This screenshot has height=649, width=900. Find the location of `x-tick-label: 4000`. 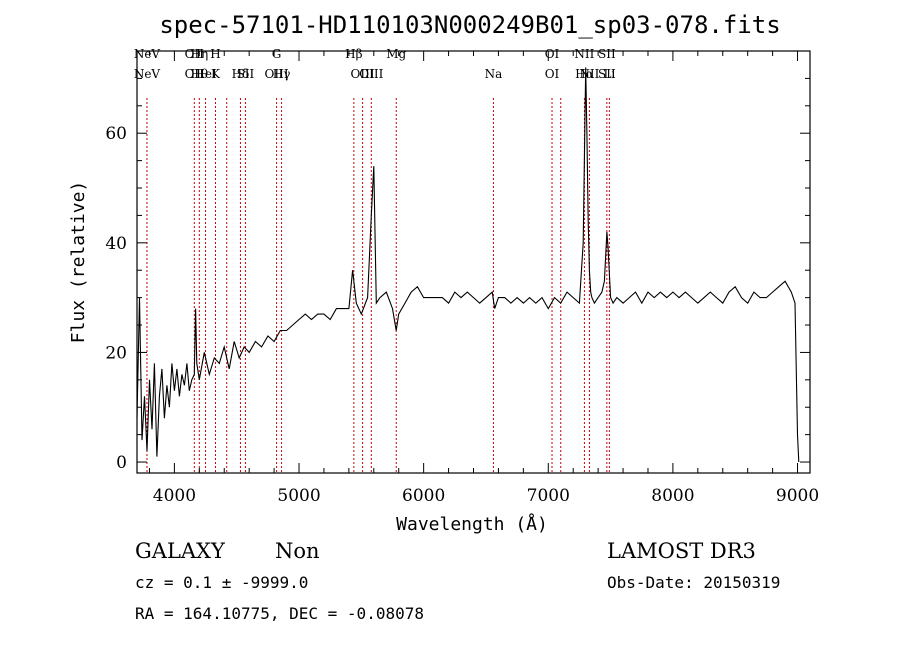

x-tick-label: 4000 is located at coordinates (174, 496).